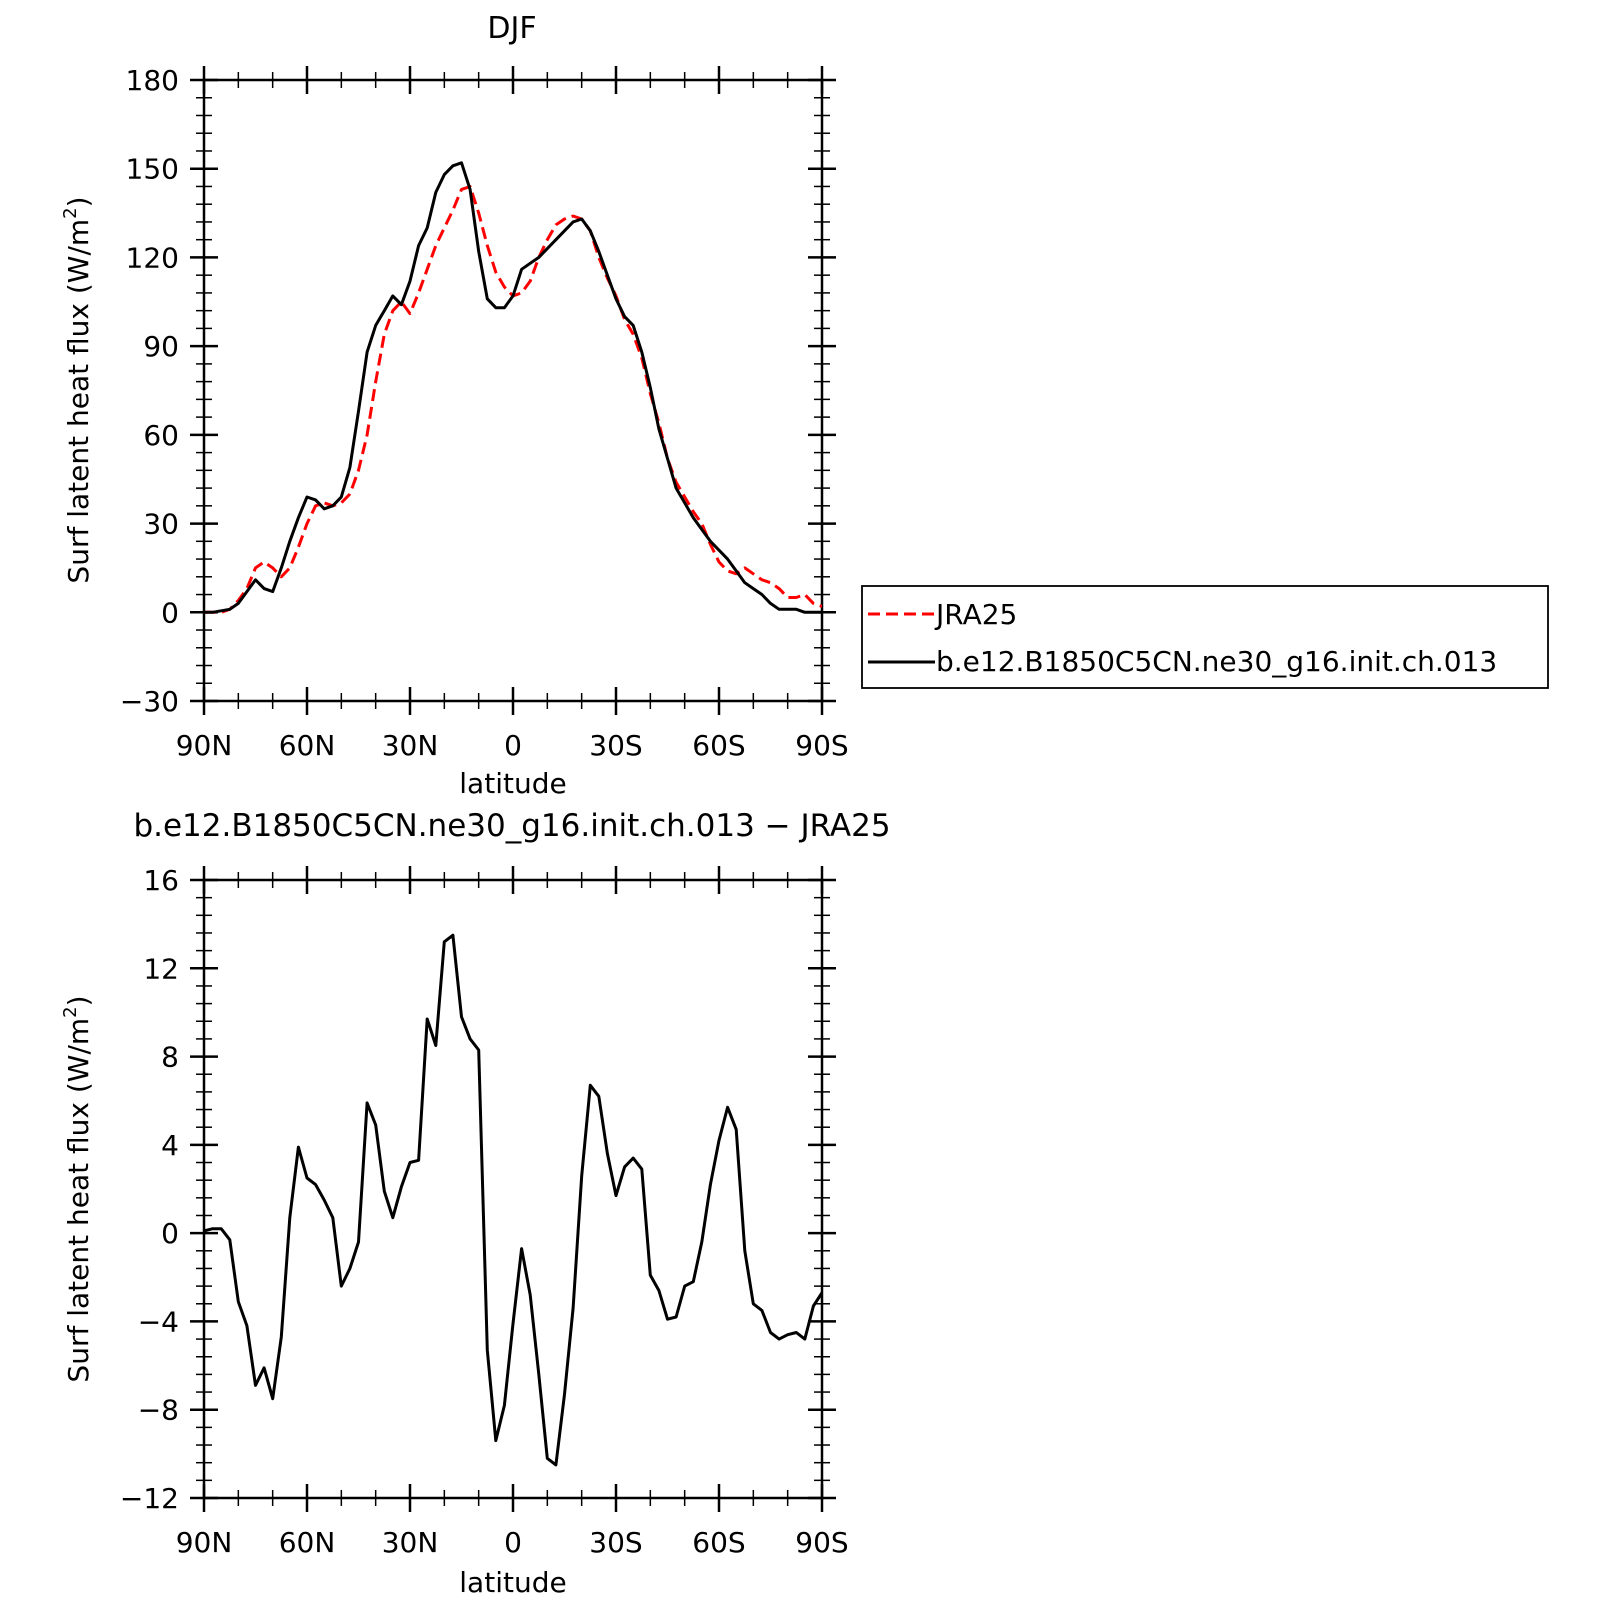 The width and height of the screenshot is (1605, 1607). What do you see at coordinates (152, 257) in the screenshot?
I see `top-ytick-label: 120` at bounding box center [152, 257].